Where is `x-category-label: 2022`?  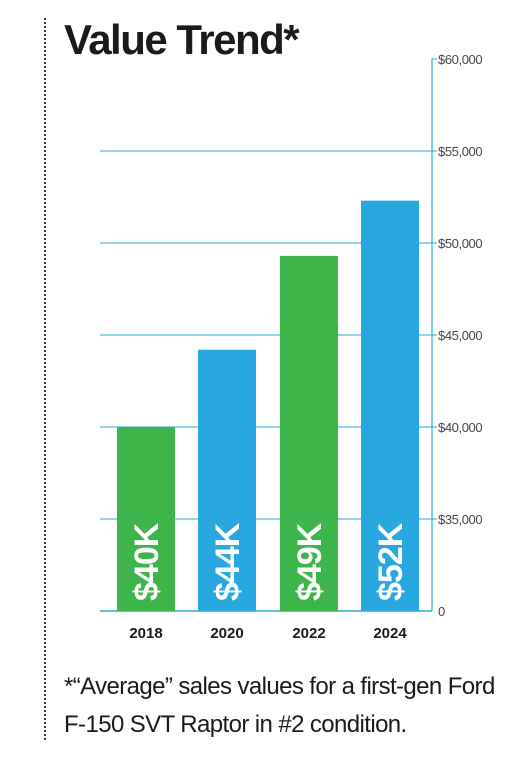
x-category-label: 2022 is located at coordinates (308, 633).